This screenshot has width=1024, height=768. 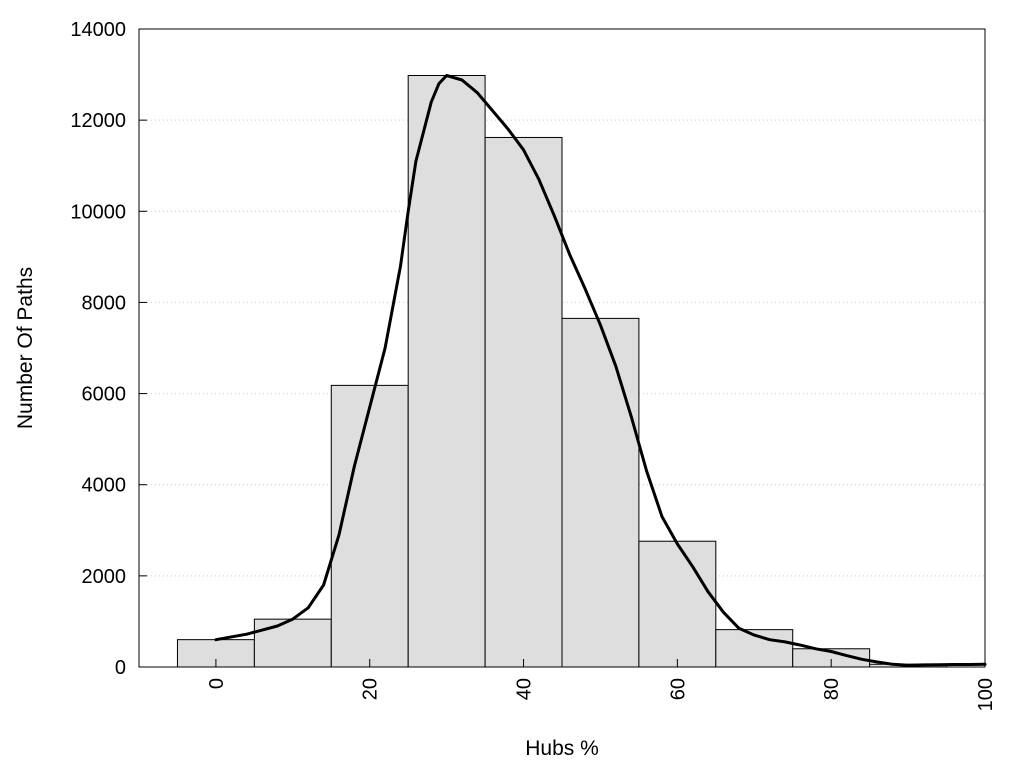 I want to click on x-tick-label: 20, so click(x=371, y=689).